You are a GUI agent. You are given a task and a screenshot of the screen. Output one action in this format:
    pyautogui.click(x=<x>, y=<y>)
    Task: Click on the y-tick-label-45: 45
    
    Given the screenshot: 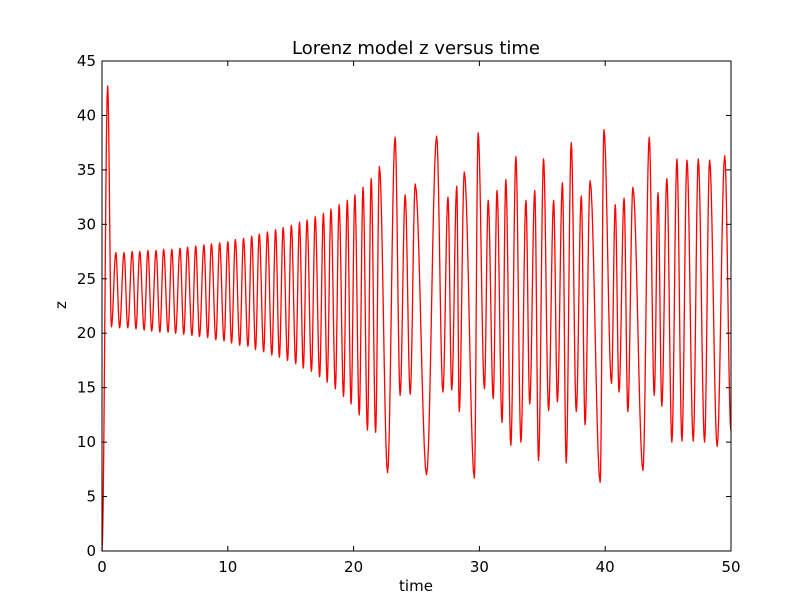 What is the action you would take?
    pyautogui.click(x=86, y=61)
    